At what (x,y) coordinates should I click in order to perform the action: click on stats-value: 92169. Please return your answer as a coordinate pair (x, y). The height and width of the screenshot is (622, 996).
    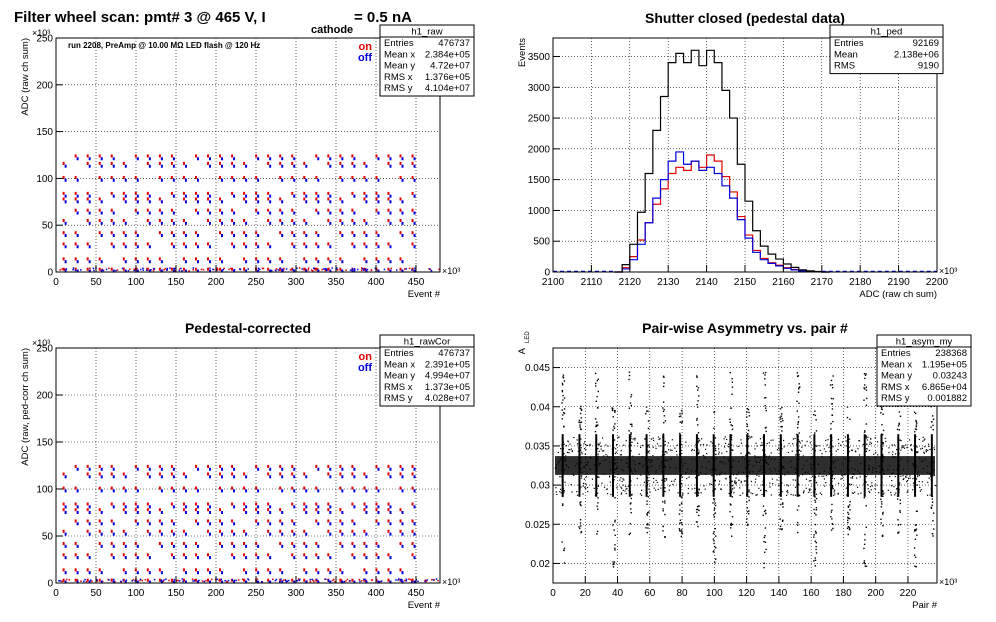
    Looking at the image, I should click on (926, 43).